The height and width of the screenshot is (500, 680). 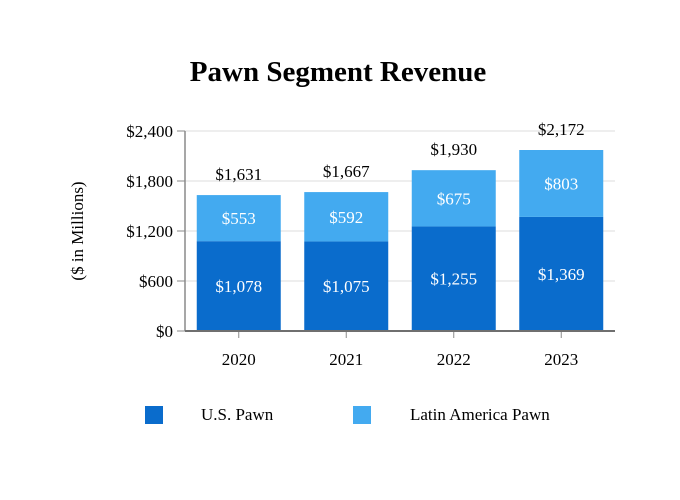 What do you see at coordinates (340, 415) in the screenshot?
I see `legend: U.S. Pawn Latin America Pawn` at bounding box center [340, 415].